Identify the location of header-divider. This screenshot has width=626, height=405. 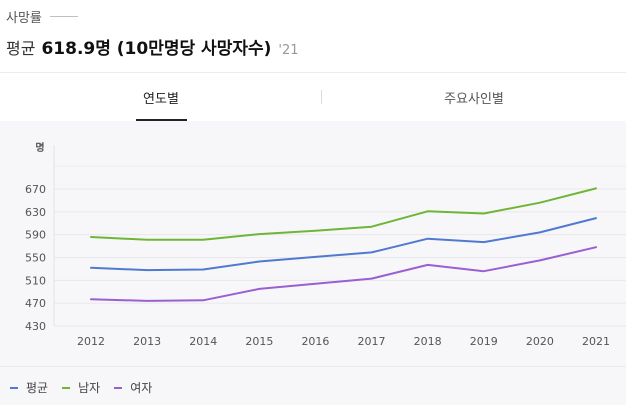
(313, 72).